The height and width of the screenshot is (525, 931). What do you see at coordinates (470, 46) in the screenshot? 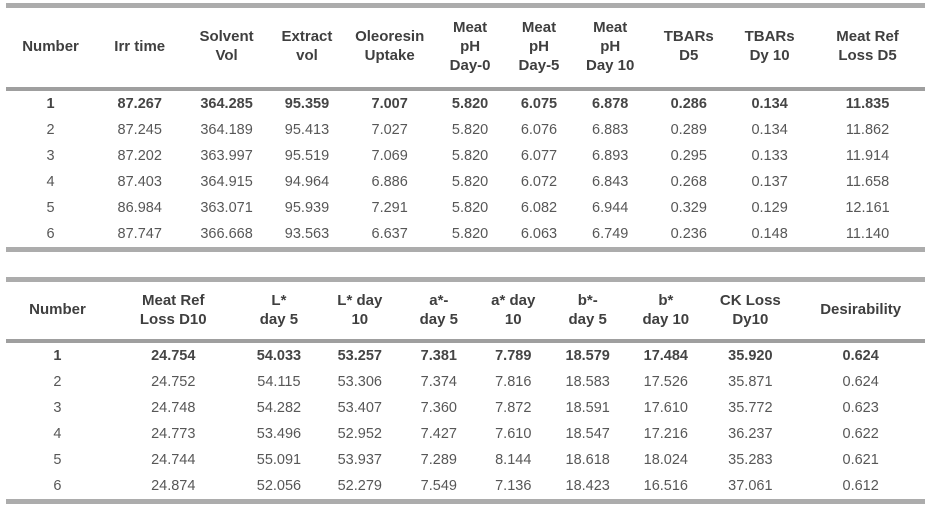
I see `column-header: Meat pH Day-0` at bounding box center [470, 46].